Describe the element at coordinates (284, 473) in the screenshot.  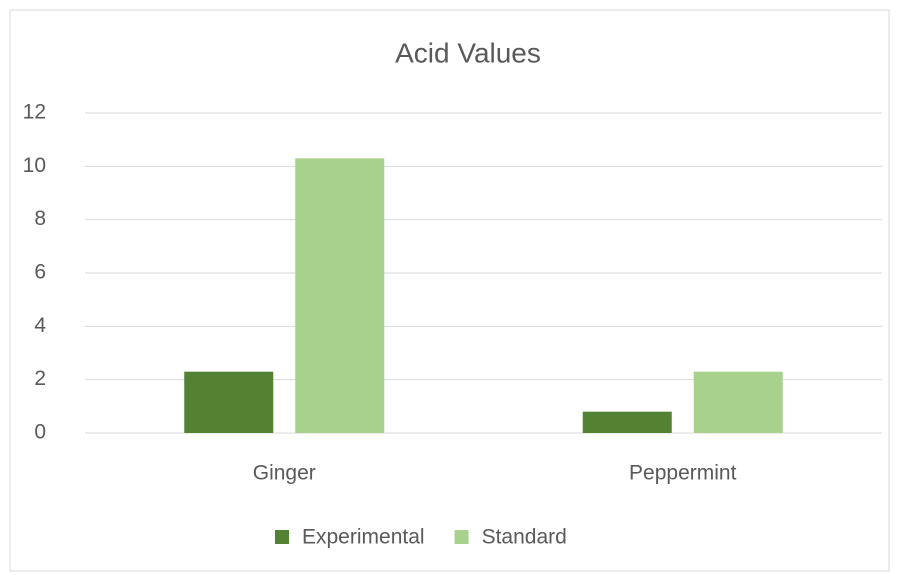
I see `x-tick-label: Ginger` at that location.